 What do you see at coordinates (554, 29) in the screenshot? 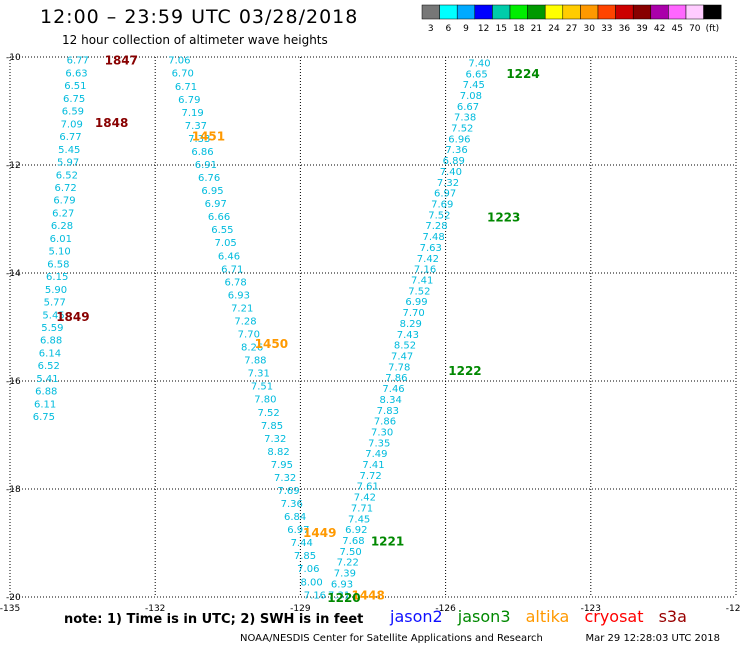
I see `legend-label: 24` at bounding box center [554, 29].